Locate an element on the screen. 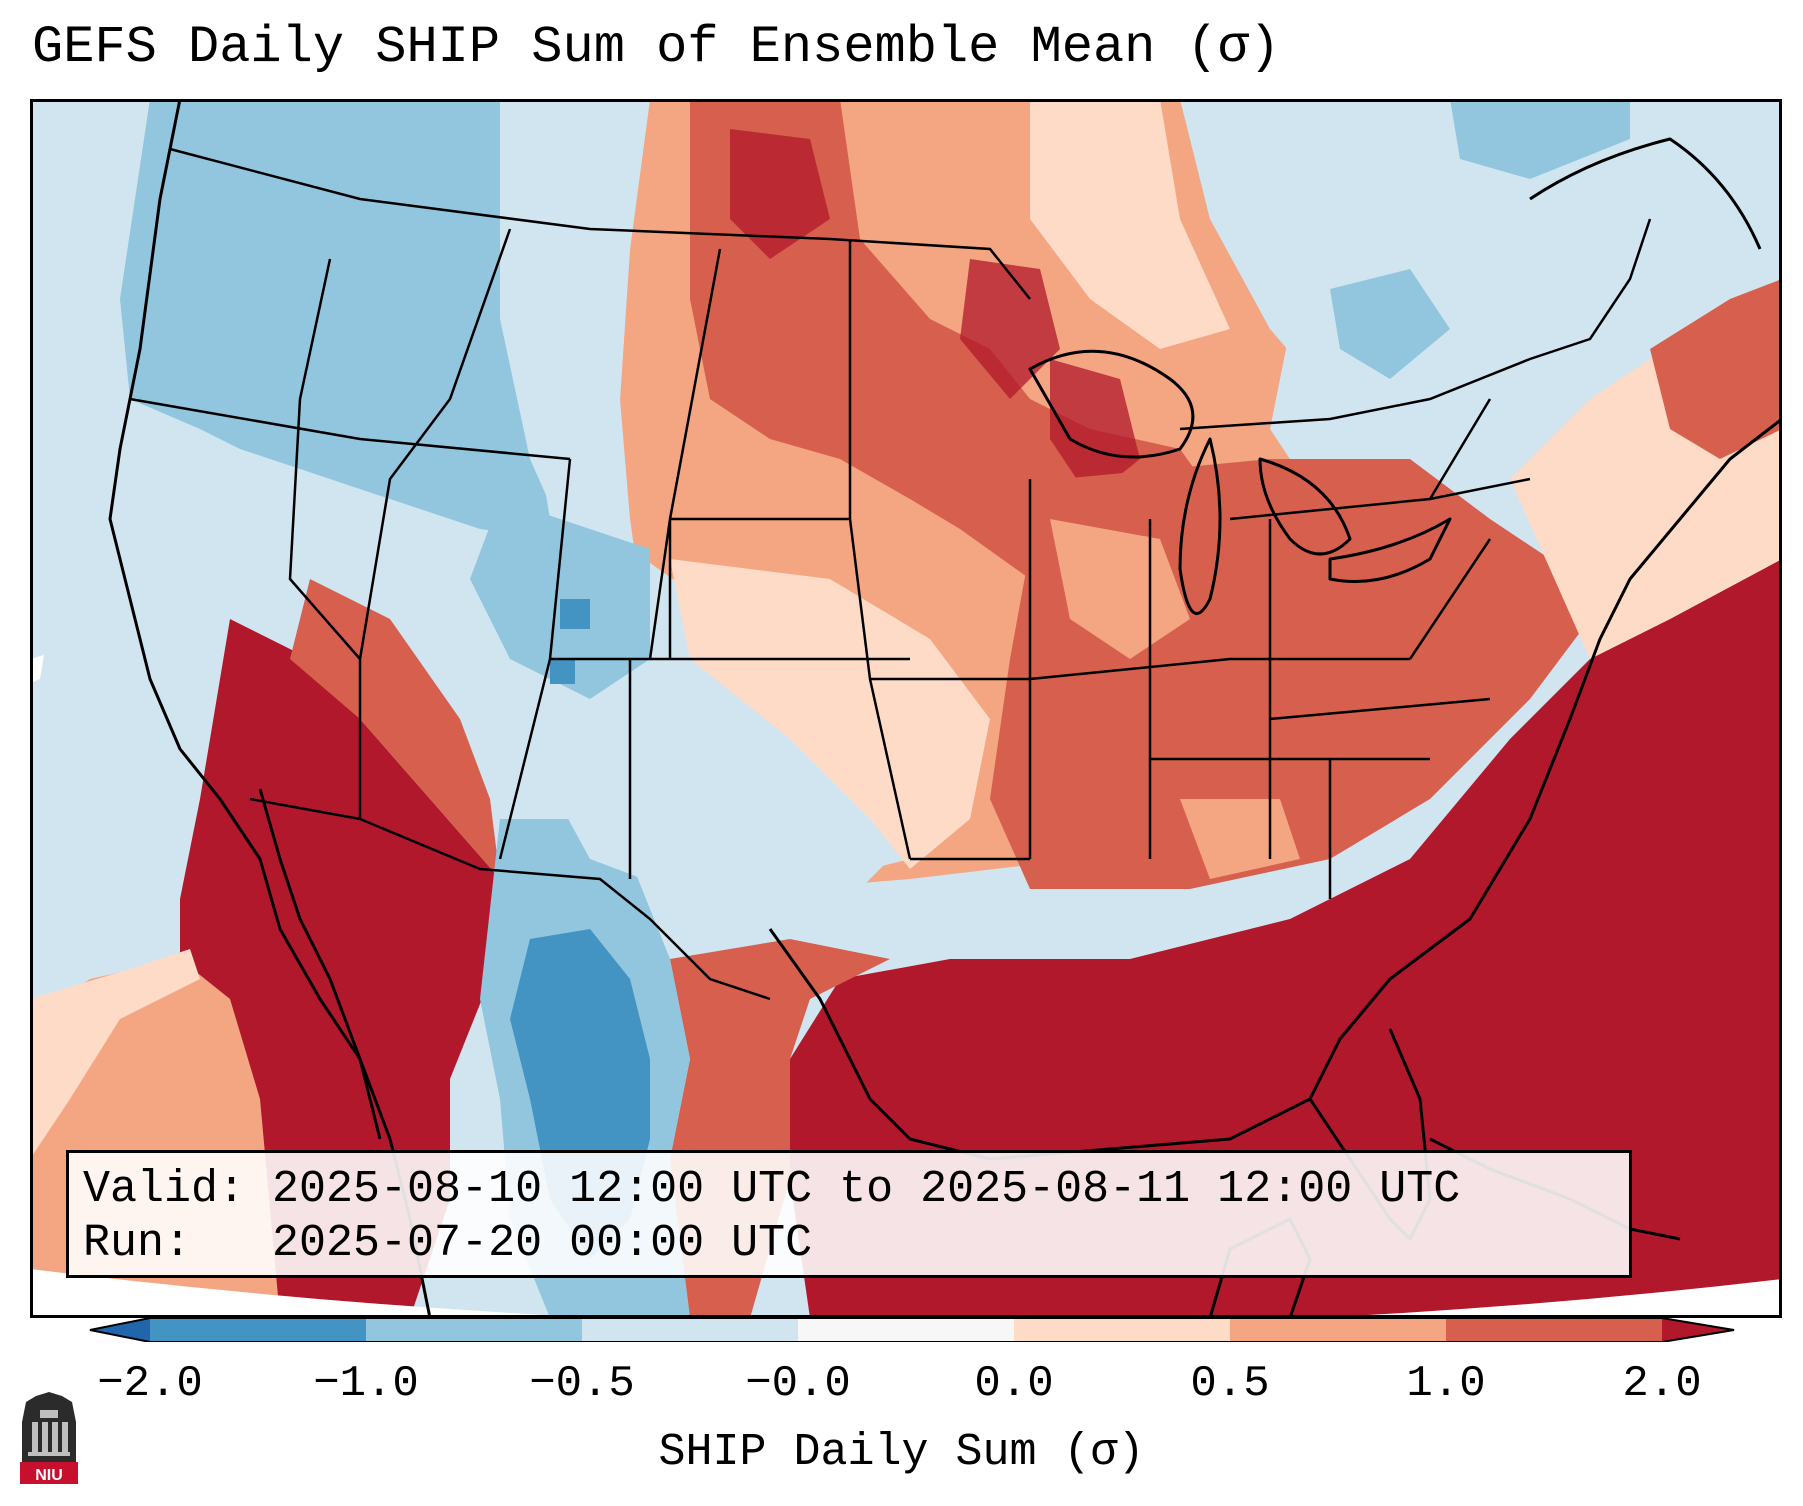 The width and height of the screenshot is (1803, 1506). projection-edge-west is located at coordinates (37, 669).